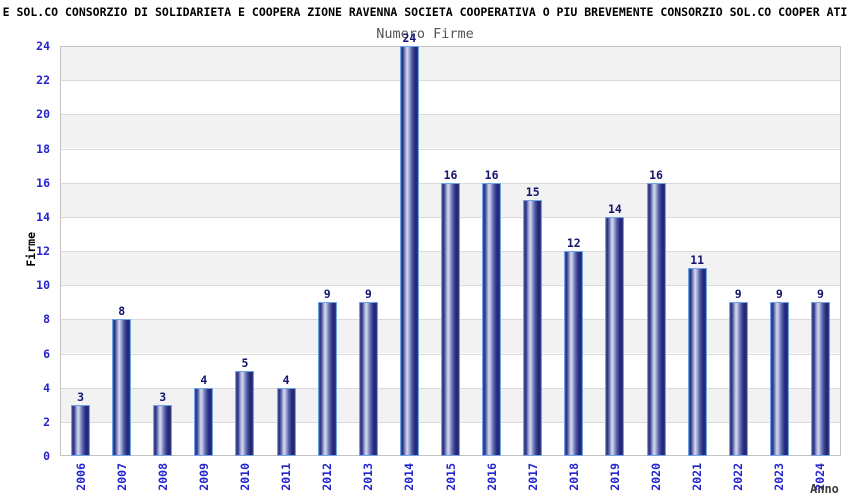 This screenshot has width=850, height=500. What do you see at coordinates (697, 260) in the screenshot?
I see `bar-value-label: 11` at bounding box center [697, 260].